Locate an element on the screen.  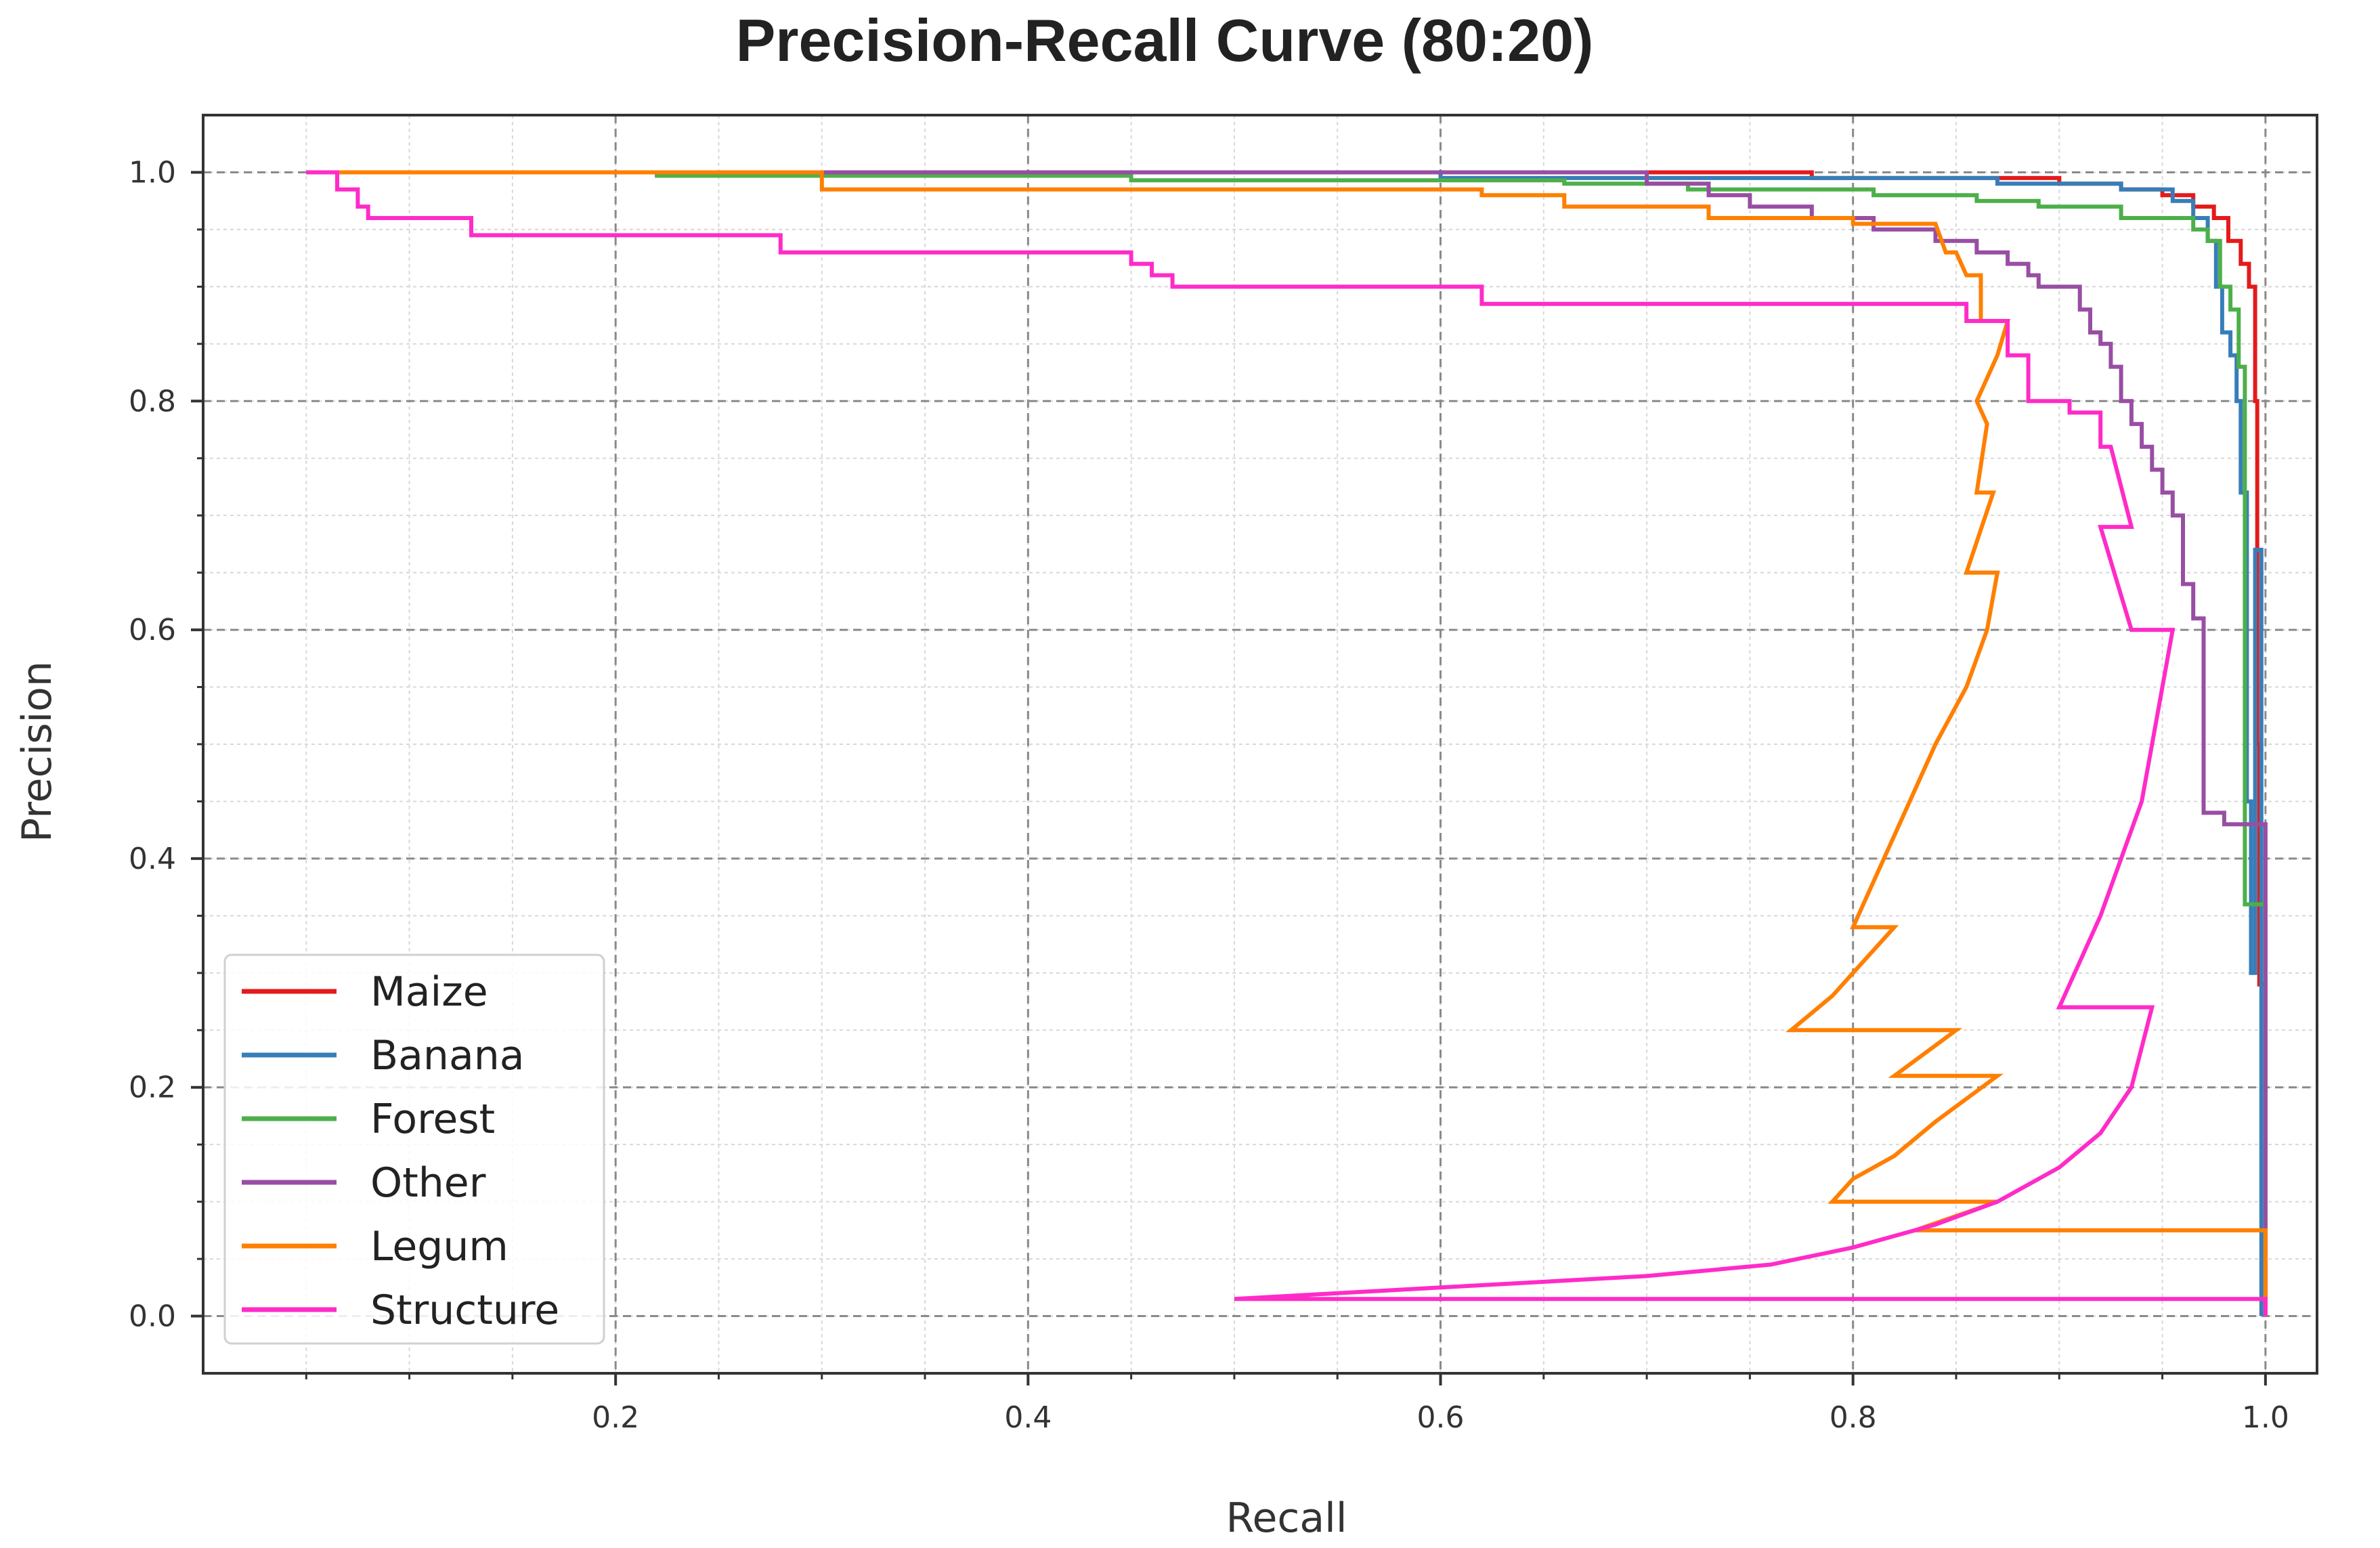
x-tick-label: 1.0 is located at coordinates (2266, 1417).